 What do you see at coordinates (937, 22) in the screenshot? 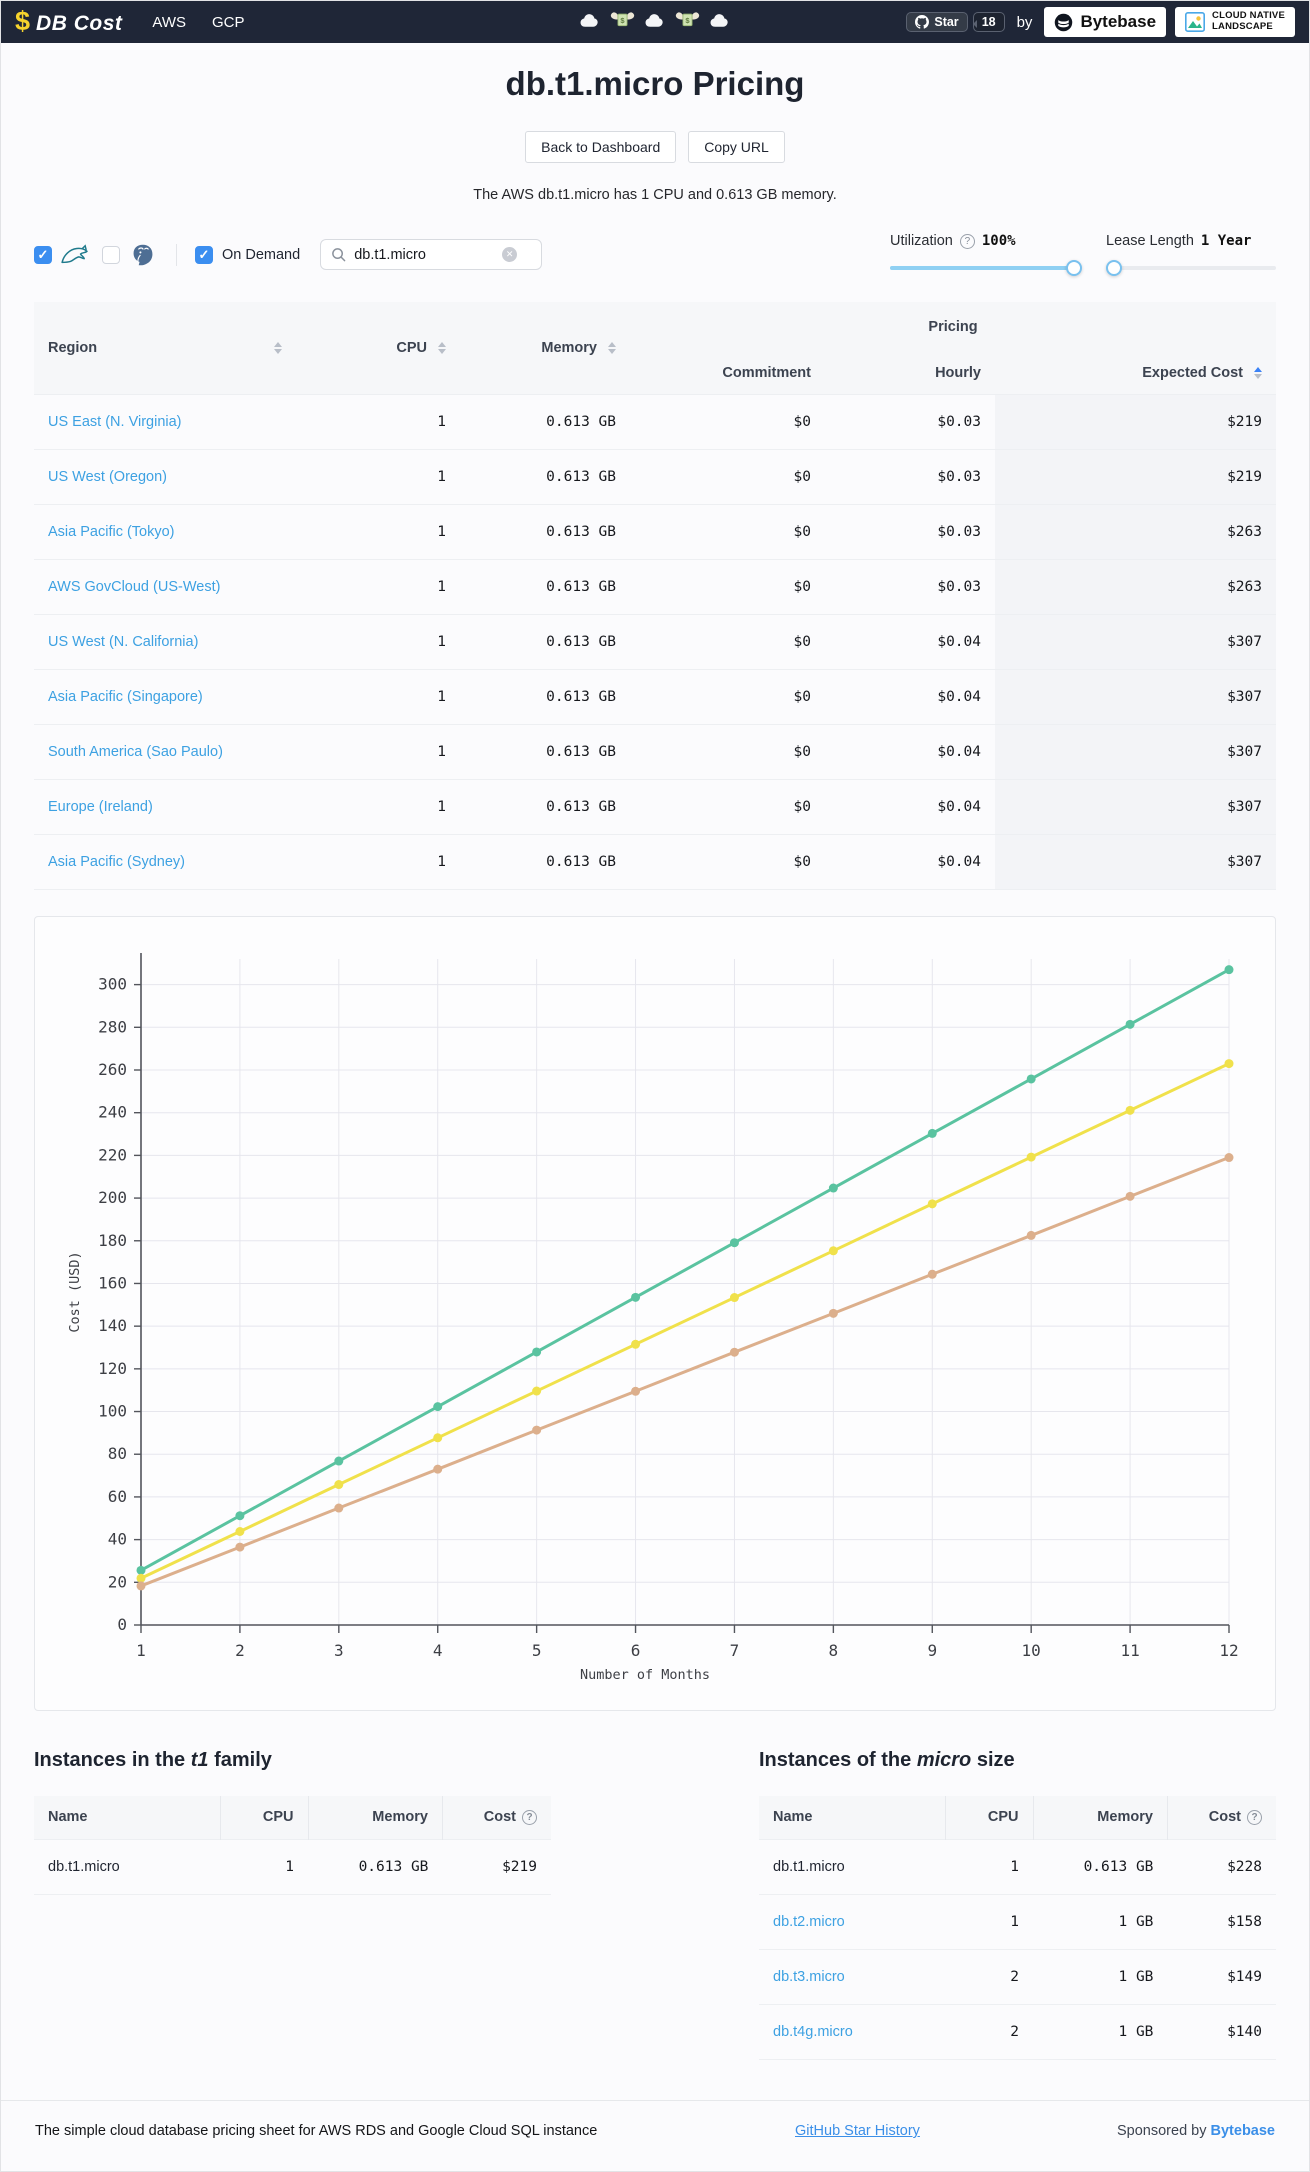
I see `github-star-button: Star` at bounding box center [937, 22].